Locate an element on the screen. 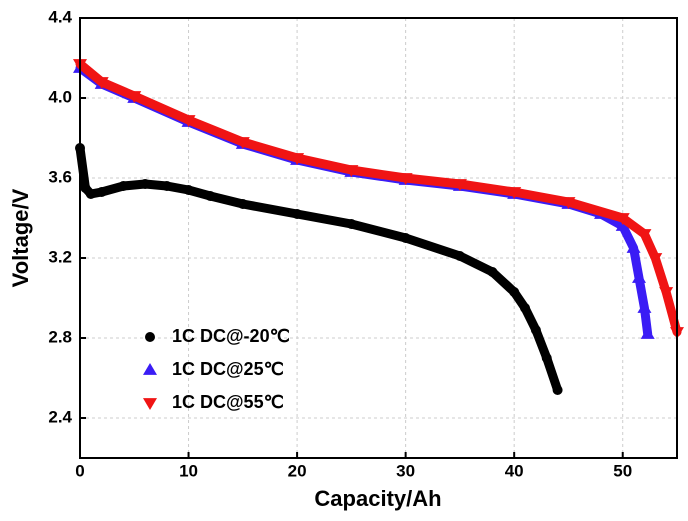 Image resolution: width=688 pixels, height=521 pixels. x-tick-label: 50 is located at coordinates (622, 470).